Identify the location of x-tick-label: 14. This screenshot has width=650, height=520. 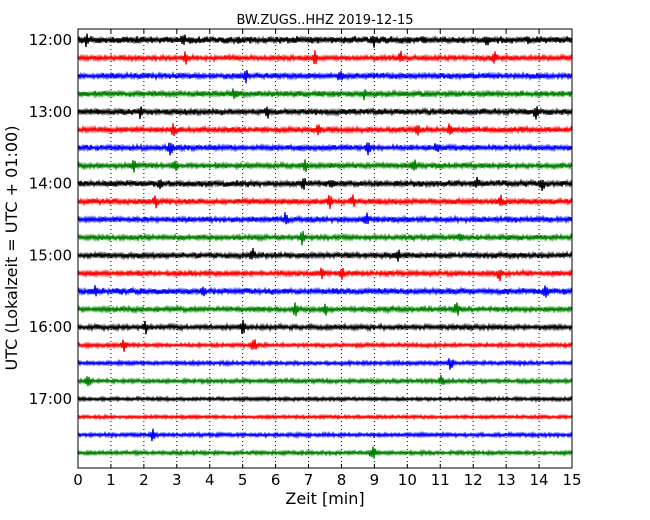
(539, 480).